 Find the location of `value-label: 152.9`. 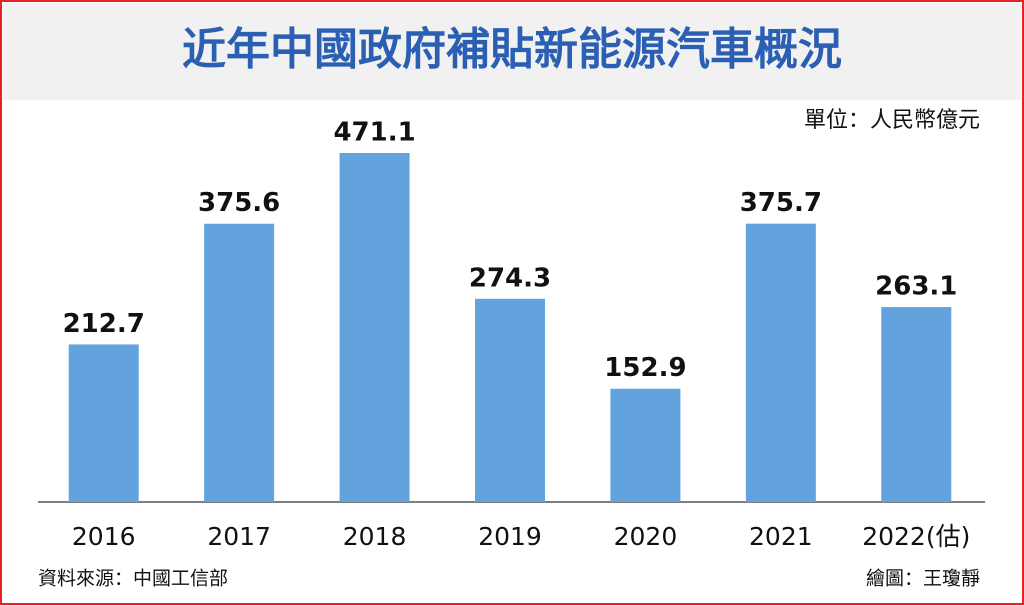

value-label: 152.9 is located at coordinates (645, 368).